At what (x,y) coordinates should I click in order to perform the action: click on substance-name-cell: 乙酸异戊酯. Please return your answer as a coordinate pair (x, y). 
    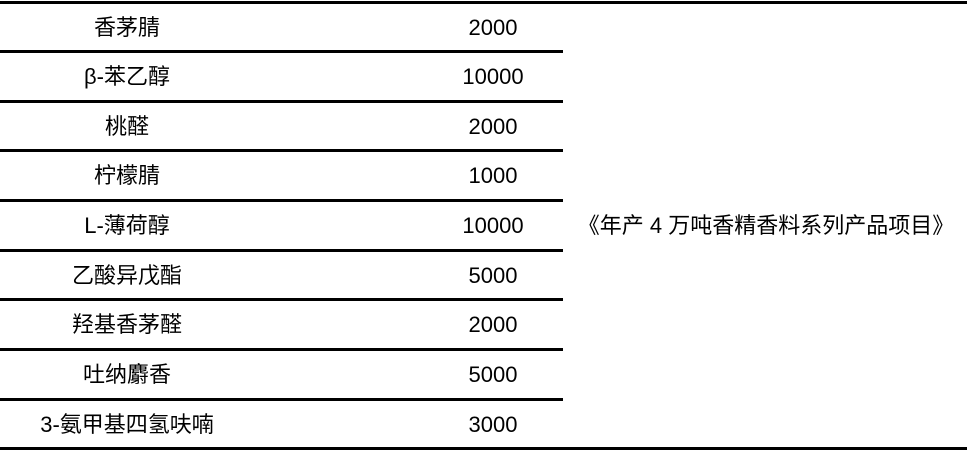
    Looking at the image, I should click on (126, 275).